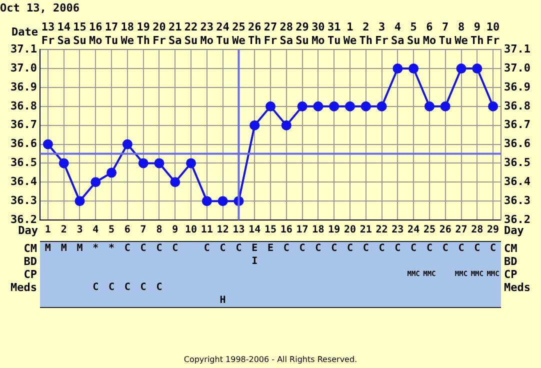 Image resolution: width=541 pixels, height=368 pixels. I want to click on x2-axis-title: Day, so click(28, 230).